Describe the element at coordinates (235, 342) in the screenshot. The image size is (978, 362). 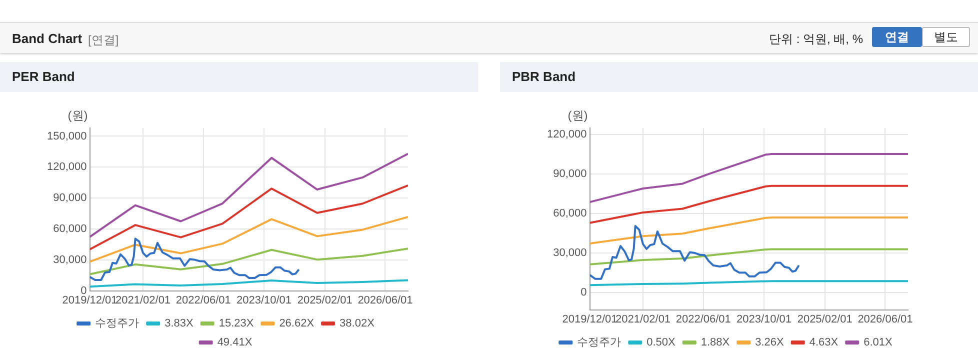
I see `legend-label: 49.41X` at that location.